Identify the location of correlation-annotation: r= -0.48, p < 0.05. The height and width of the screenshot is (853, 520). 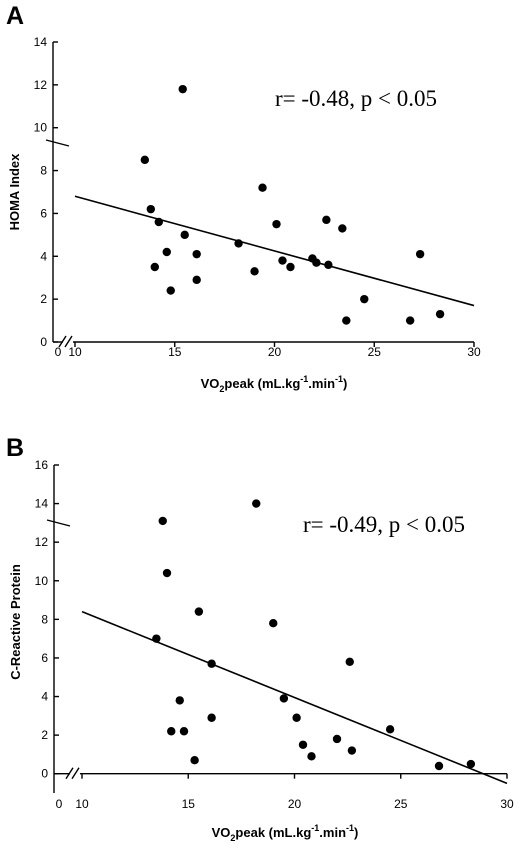
(356, 98).